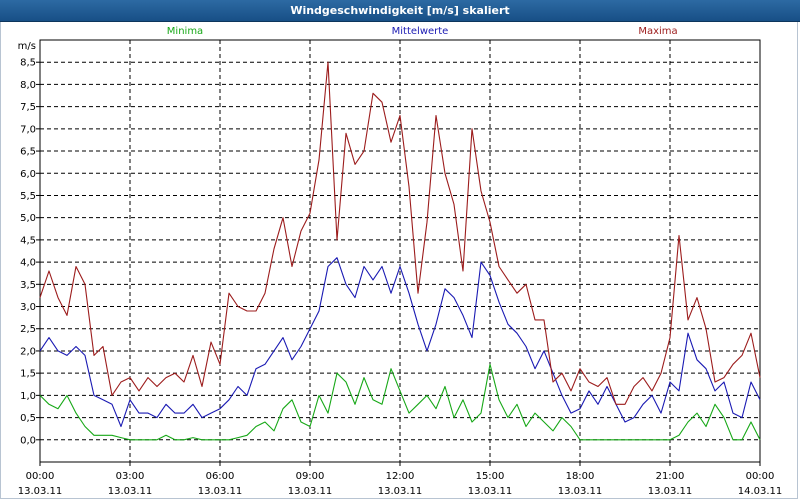 This screenshot has height=500, width=800. What do you see at coordinates (28, 107) in the screenshot?
I see `y-tick-label: 7,5` at bounding box center [28, 107].